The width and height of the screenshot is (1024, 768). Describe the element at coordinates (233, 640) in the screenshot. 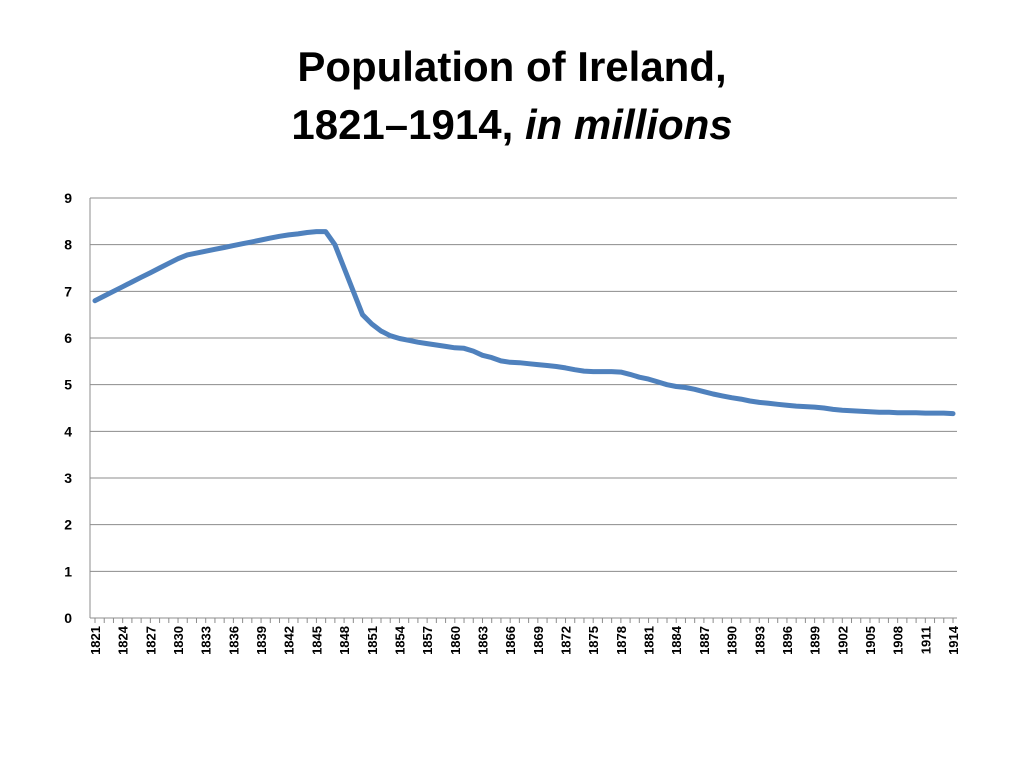

I see `x-tick-label: 1836` at that location.